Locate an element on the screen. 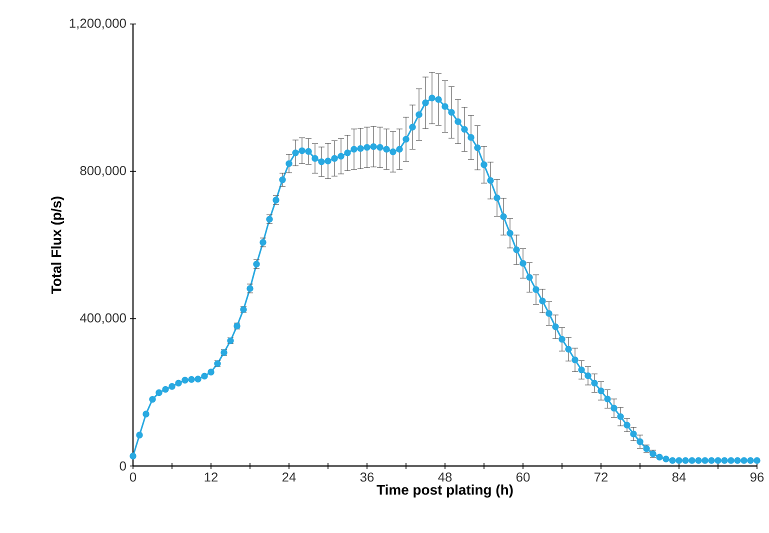 This screenshot has height=533, width=769. x-tick-label: 84 is located at coordinates (679, 477).